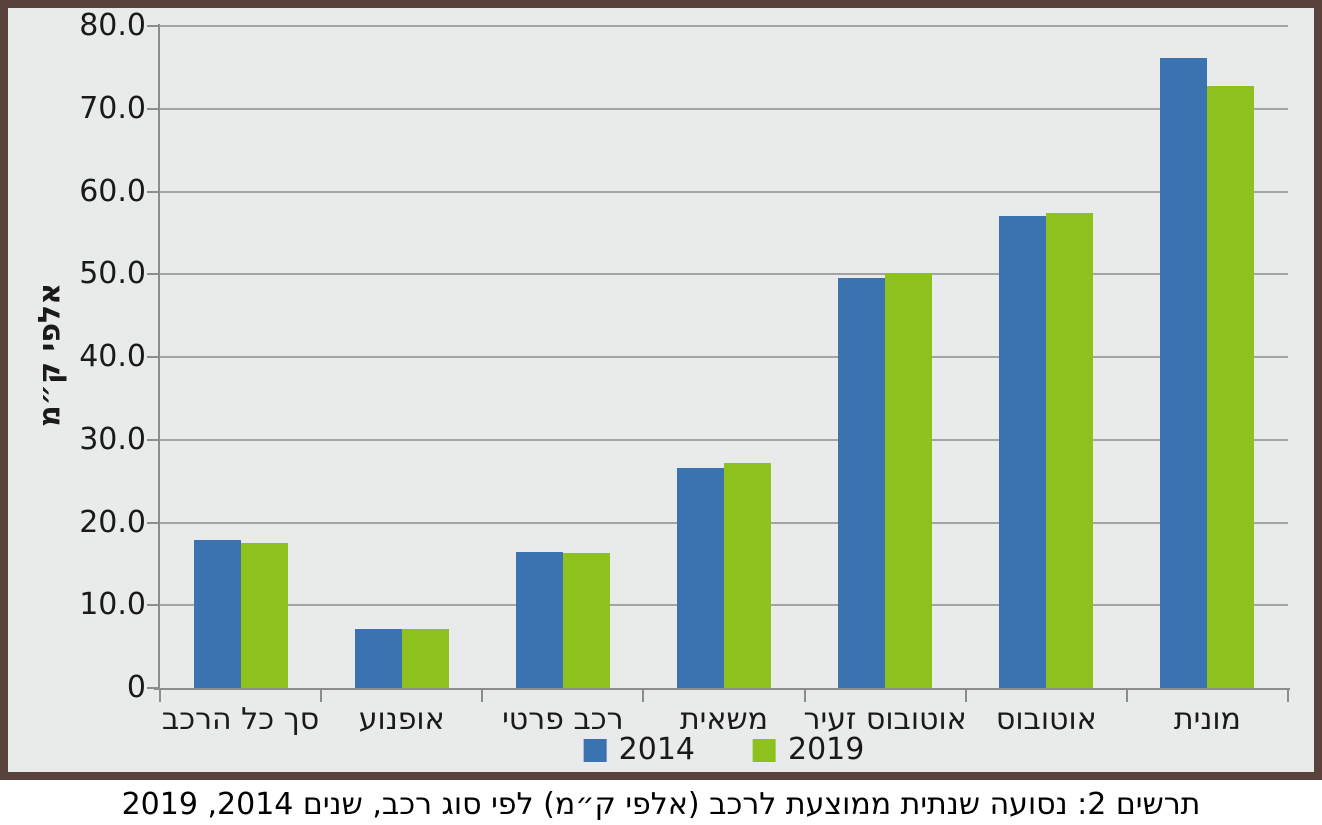  I want to click on x-category-label-6: מונית, so click(1207, 719).